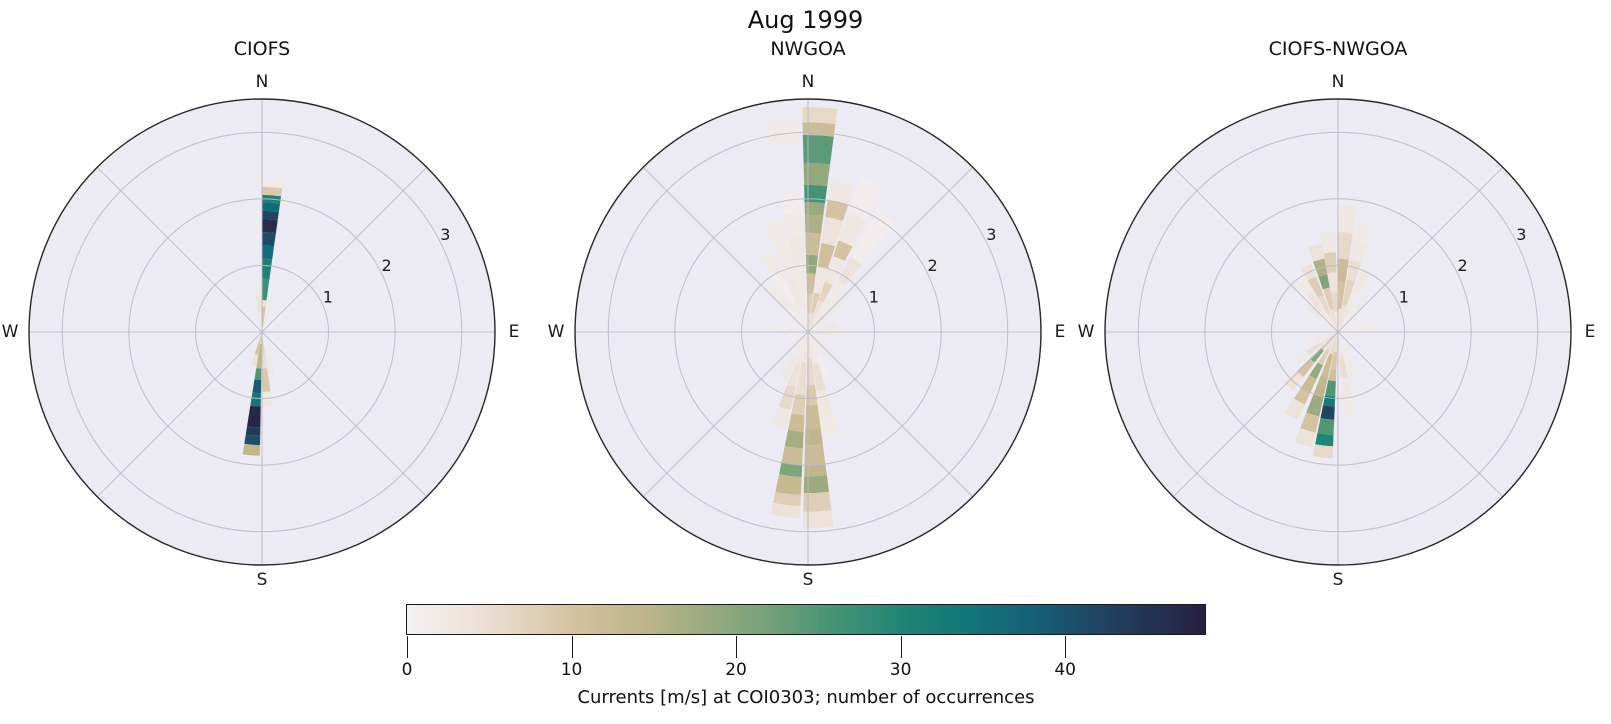 This screenshot has width=1611, height=724. I want to click on subplot-title-ciofs-nwgoa: CIOFS-NWGOA, so click(1338, 49).